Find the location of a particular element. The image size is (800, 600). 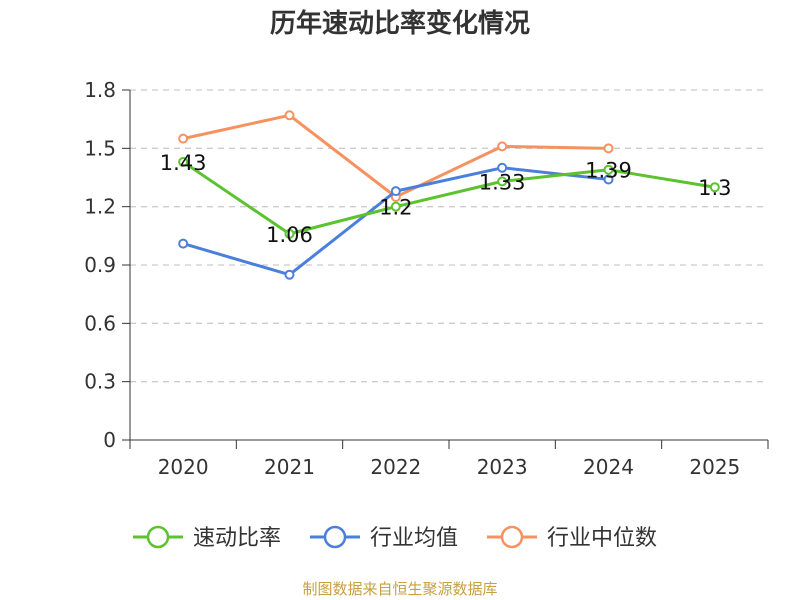

x-tick-label: 2020 is located at coordinates (183, 467).